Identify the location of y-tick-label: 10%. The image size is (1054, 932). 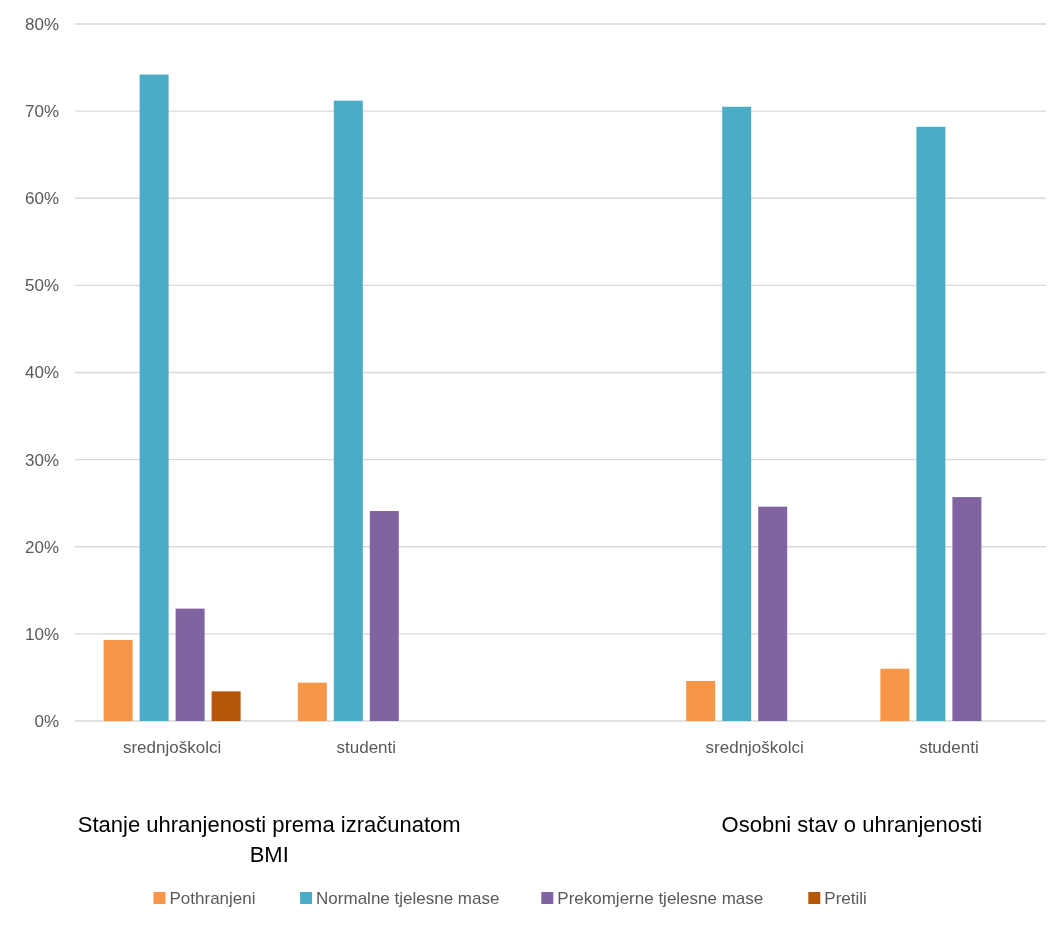
(41, 634).